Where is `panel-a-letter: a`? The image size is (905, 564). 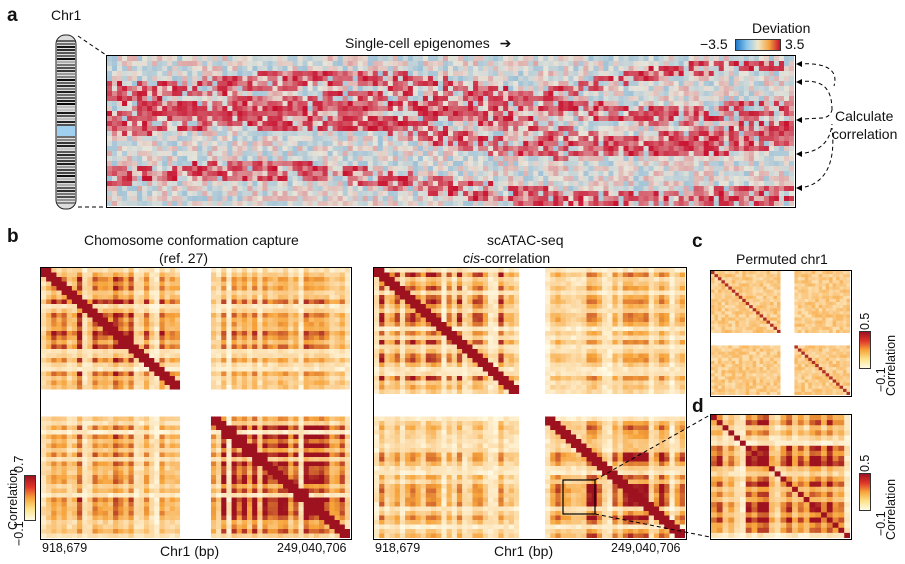 panel-a-letter: a is located at coordinates (12, 15).